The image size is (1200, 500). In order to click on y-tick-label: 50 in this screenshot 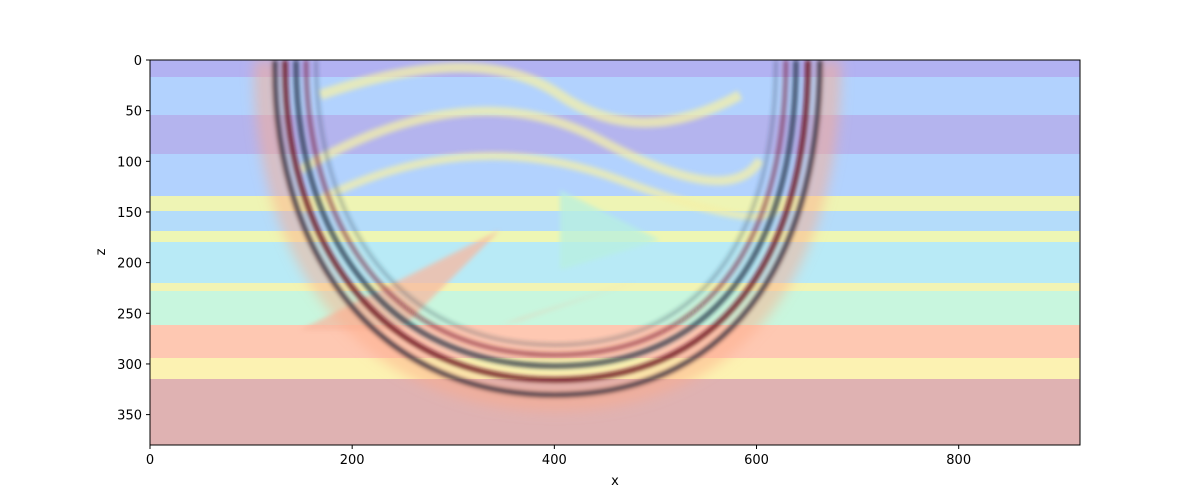, I will do `click(133, 112)`.